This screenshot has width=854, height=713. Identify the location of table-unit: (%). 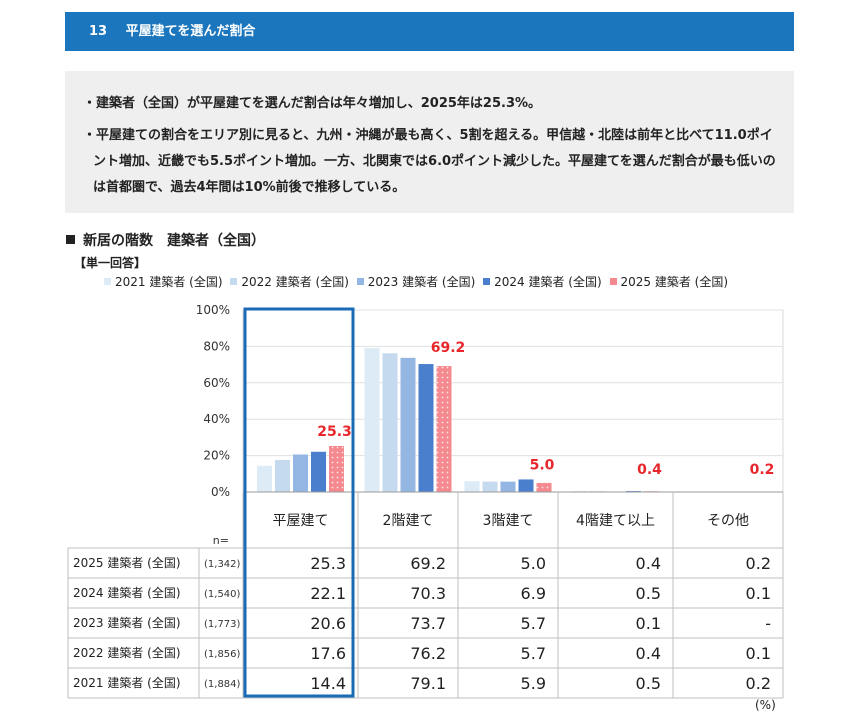
(765, 705).